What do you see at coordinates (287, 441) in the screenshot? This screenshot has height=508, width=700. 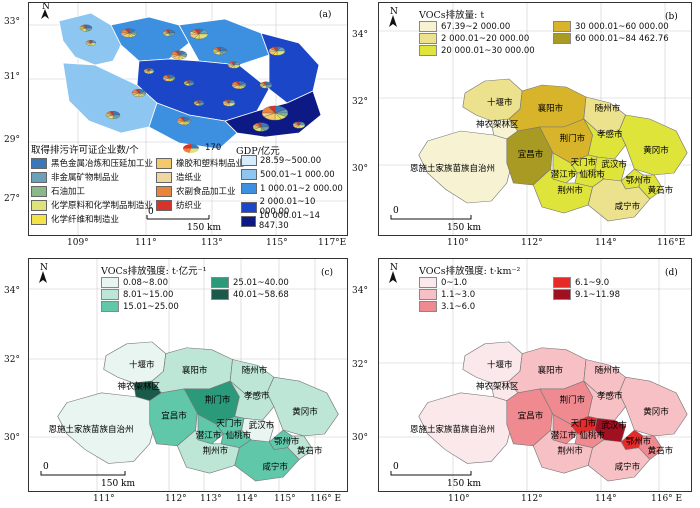 I see `city-label-ezhou: 鄂州市` at bounding box center [287, 441].